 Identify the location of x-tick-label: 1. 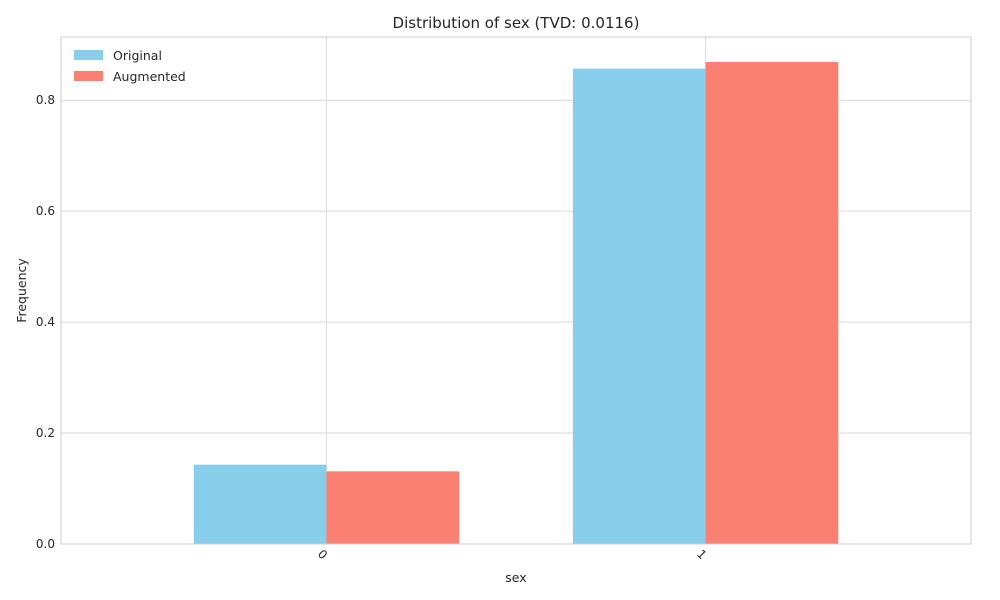
(701, 554).